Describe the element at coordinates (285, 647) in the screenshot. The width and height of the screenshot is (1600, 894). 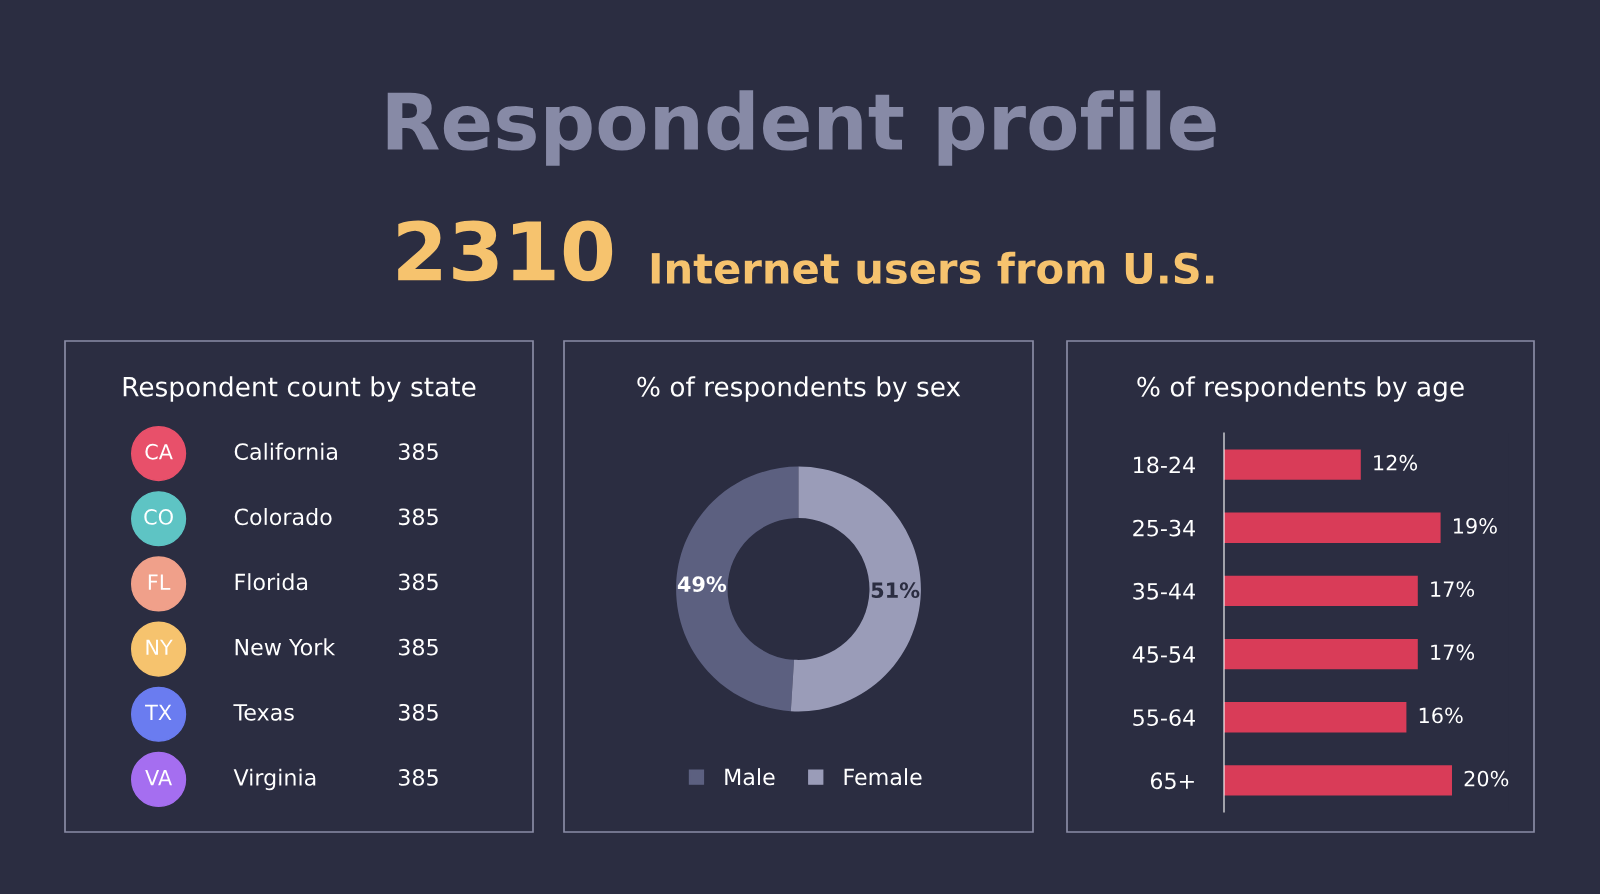
I see `category-label: New York` at that location.